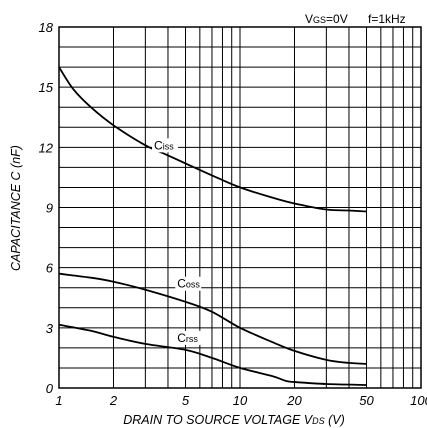  Describe the element at coordinates (49, 208) in the screenshot. I see `y-tick-label: 9` at that location.